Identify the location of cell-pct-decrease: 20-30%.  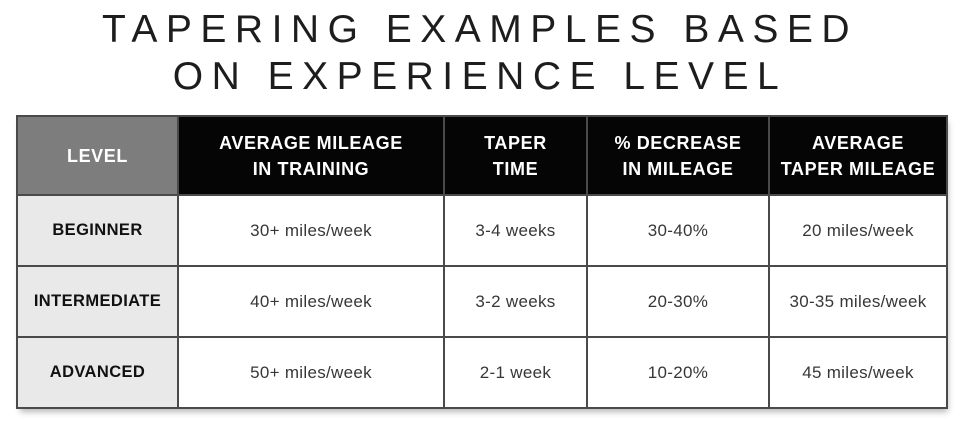
(678, 301).